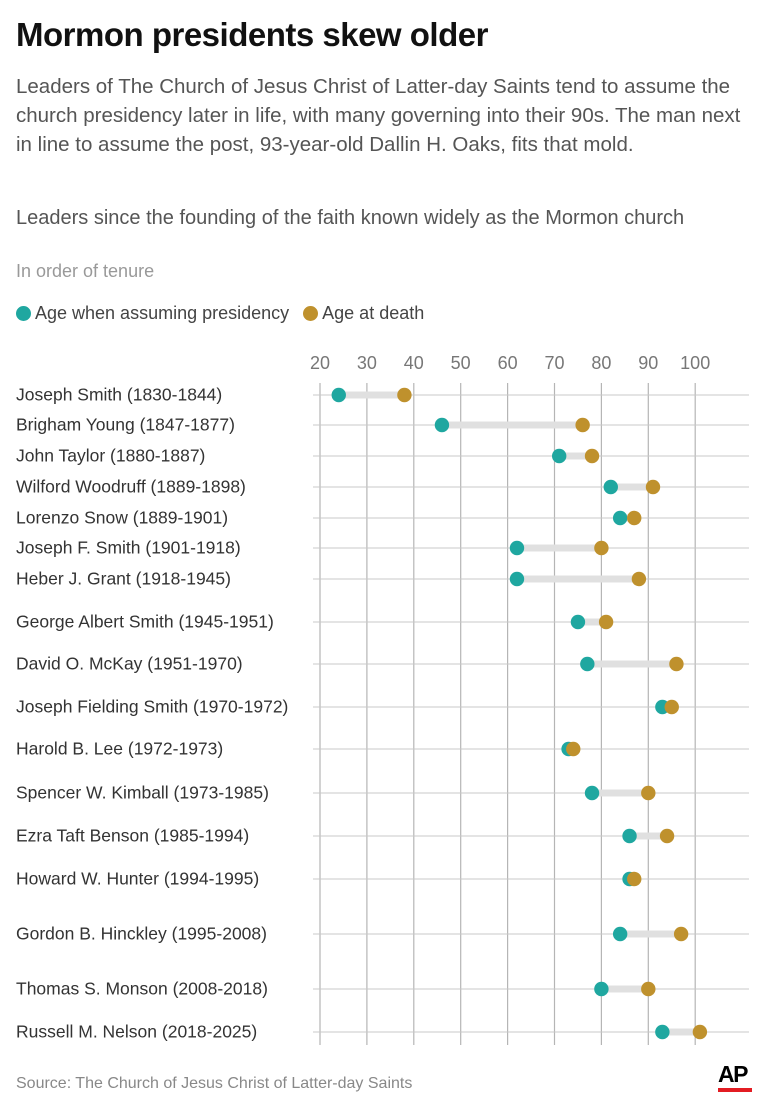 This screenshot has height=1115, width=768. I want to click on x-tick-label: 40, so click(414, 363).